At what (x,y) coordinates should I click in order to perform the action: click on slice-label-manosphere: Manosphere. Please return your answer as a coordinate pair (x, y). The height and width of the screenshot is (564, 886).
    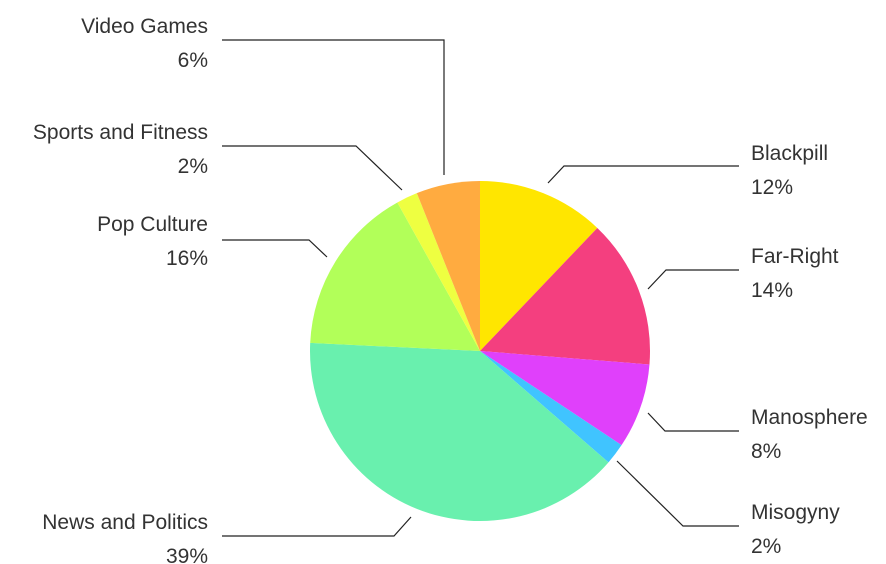
    Looking at the image, I should click on (809, 417).